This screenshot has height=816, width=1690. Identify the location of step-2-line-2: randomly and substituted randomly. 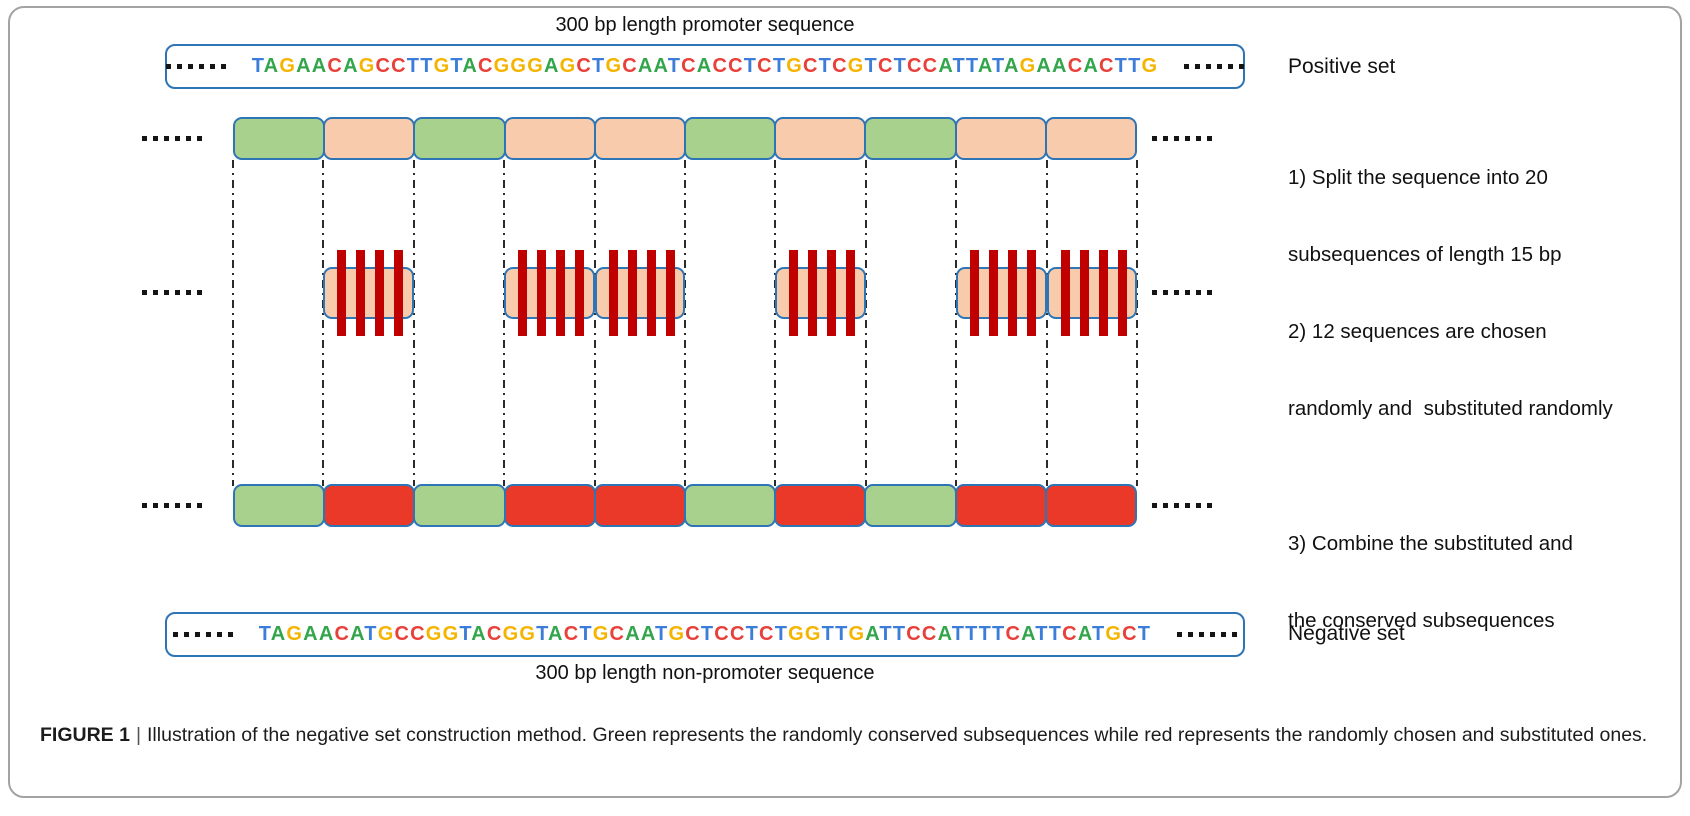
(1450, 408).